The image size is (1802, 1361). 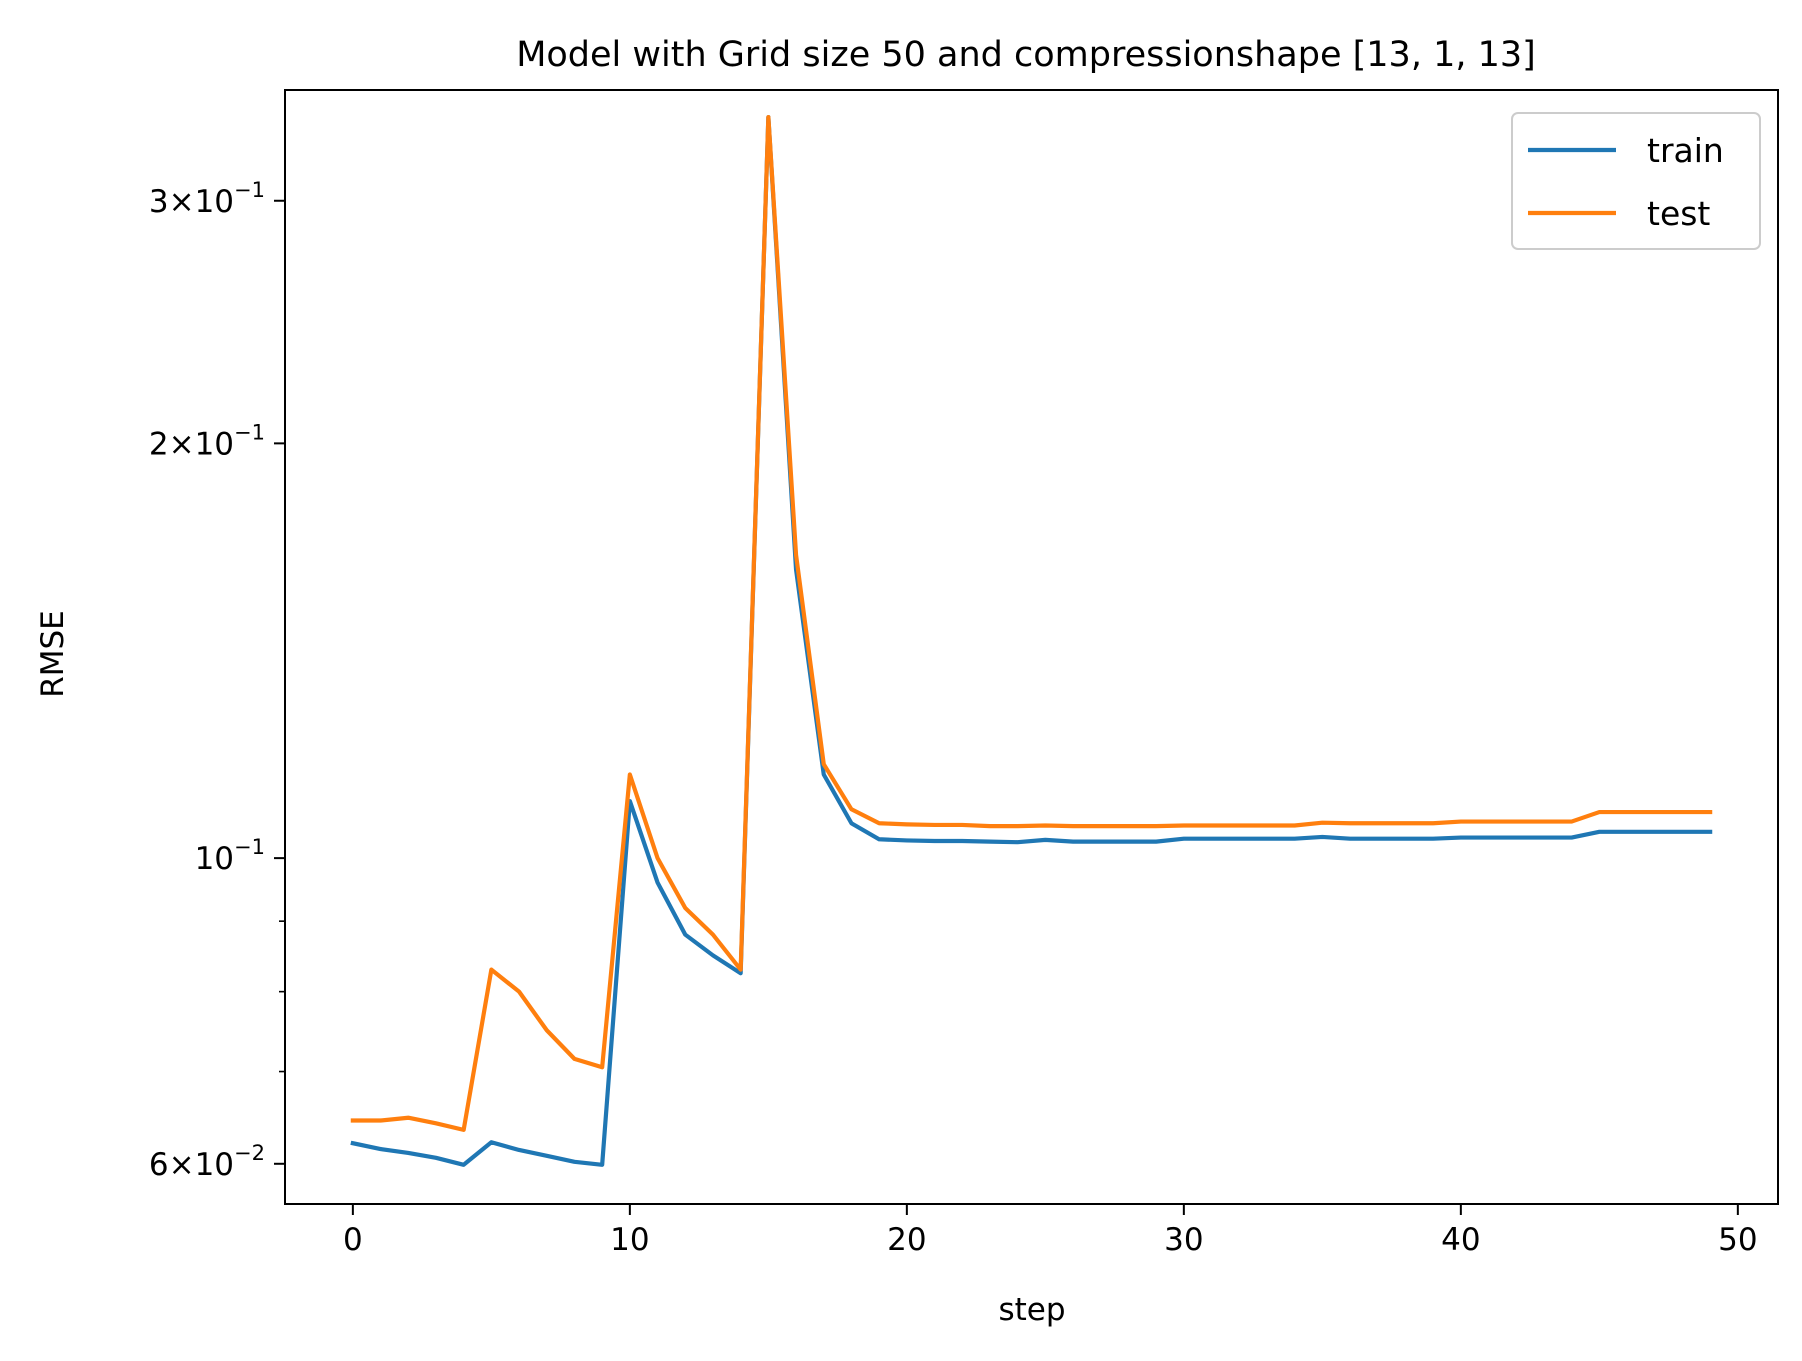 What do you see at coordinates (207, 199) in the screenshot?
I see `y-tick-label: 3×10⁻¹` at bounding box center [207, 199].